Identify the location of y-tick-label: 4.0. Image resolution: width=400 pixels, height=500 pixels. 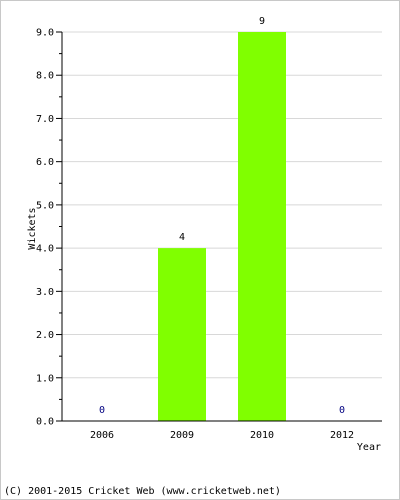
(45, 249).